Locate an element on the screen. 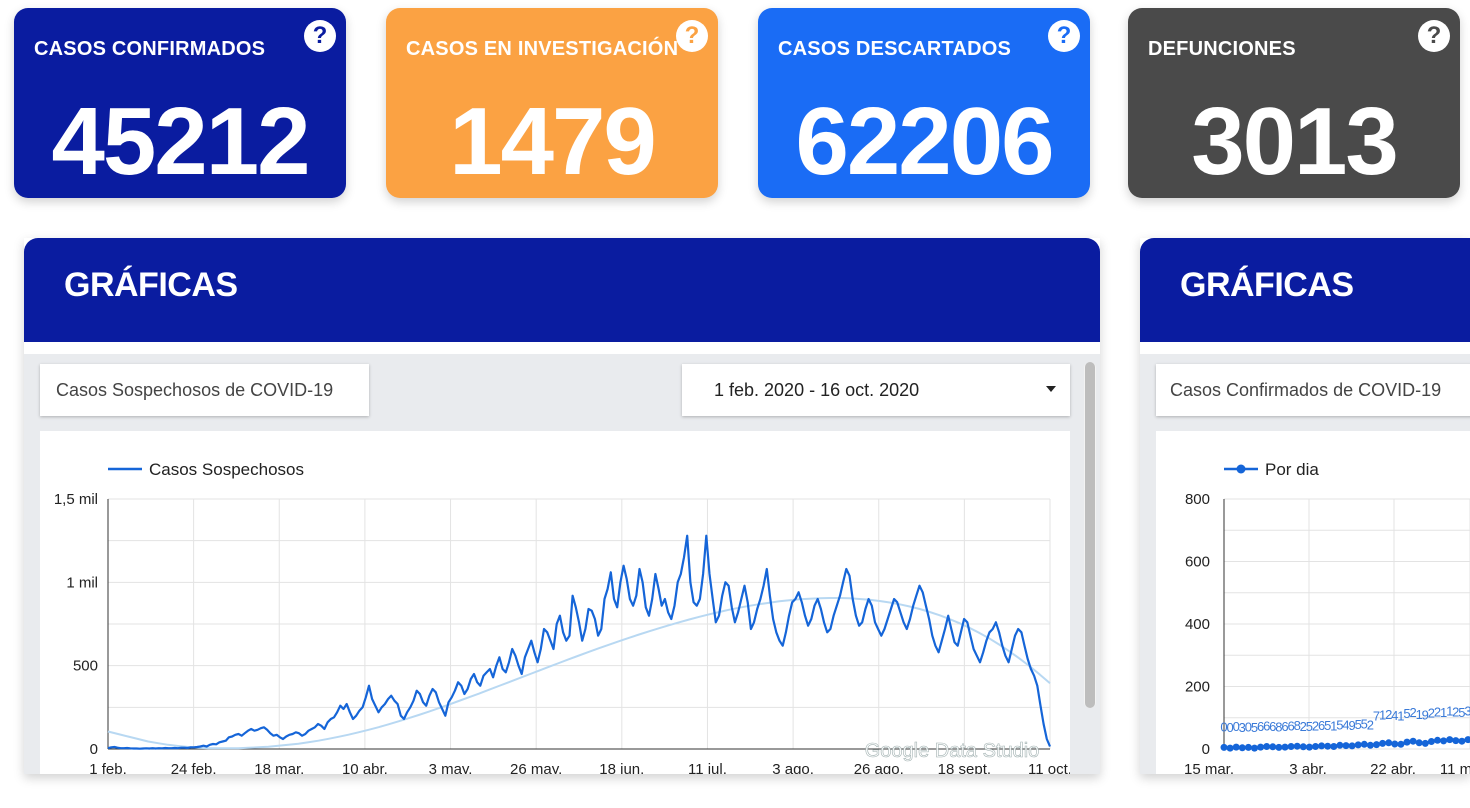 Image resolution: width=1470 pixels, height=808 pixels. data-label: 4 is located at coordinates (1394, 715).